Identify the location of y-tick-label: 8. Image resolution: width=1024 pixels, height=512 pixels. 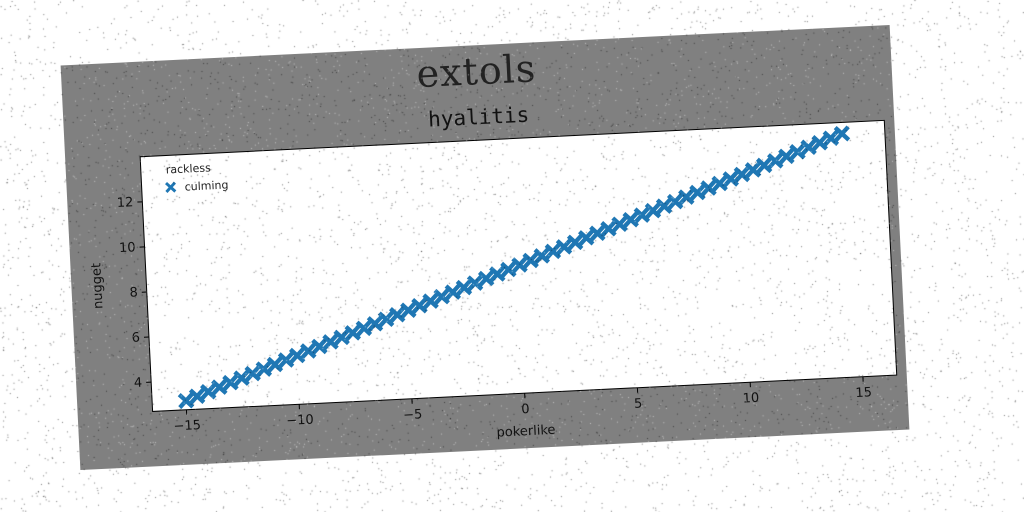
(133, 292).